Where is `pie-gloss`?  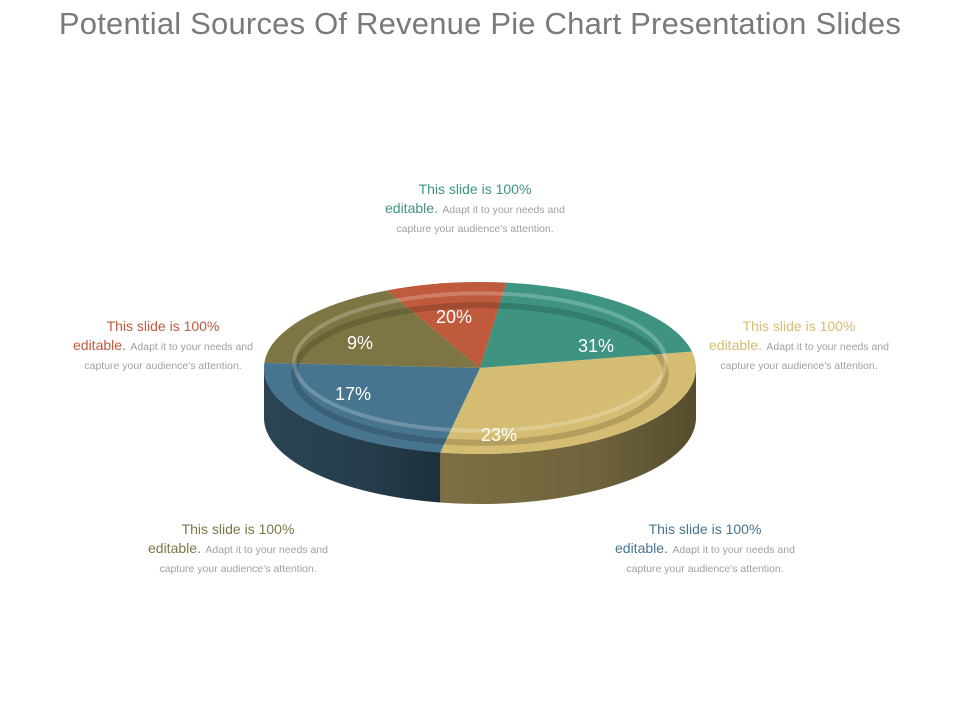 pie-gloss is located at coordinates (480, 368).